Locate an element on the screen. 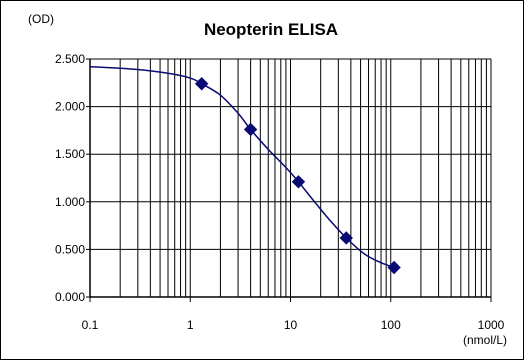  y-axis-label: (OD) is located at coordinates (41, 19).